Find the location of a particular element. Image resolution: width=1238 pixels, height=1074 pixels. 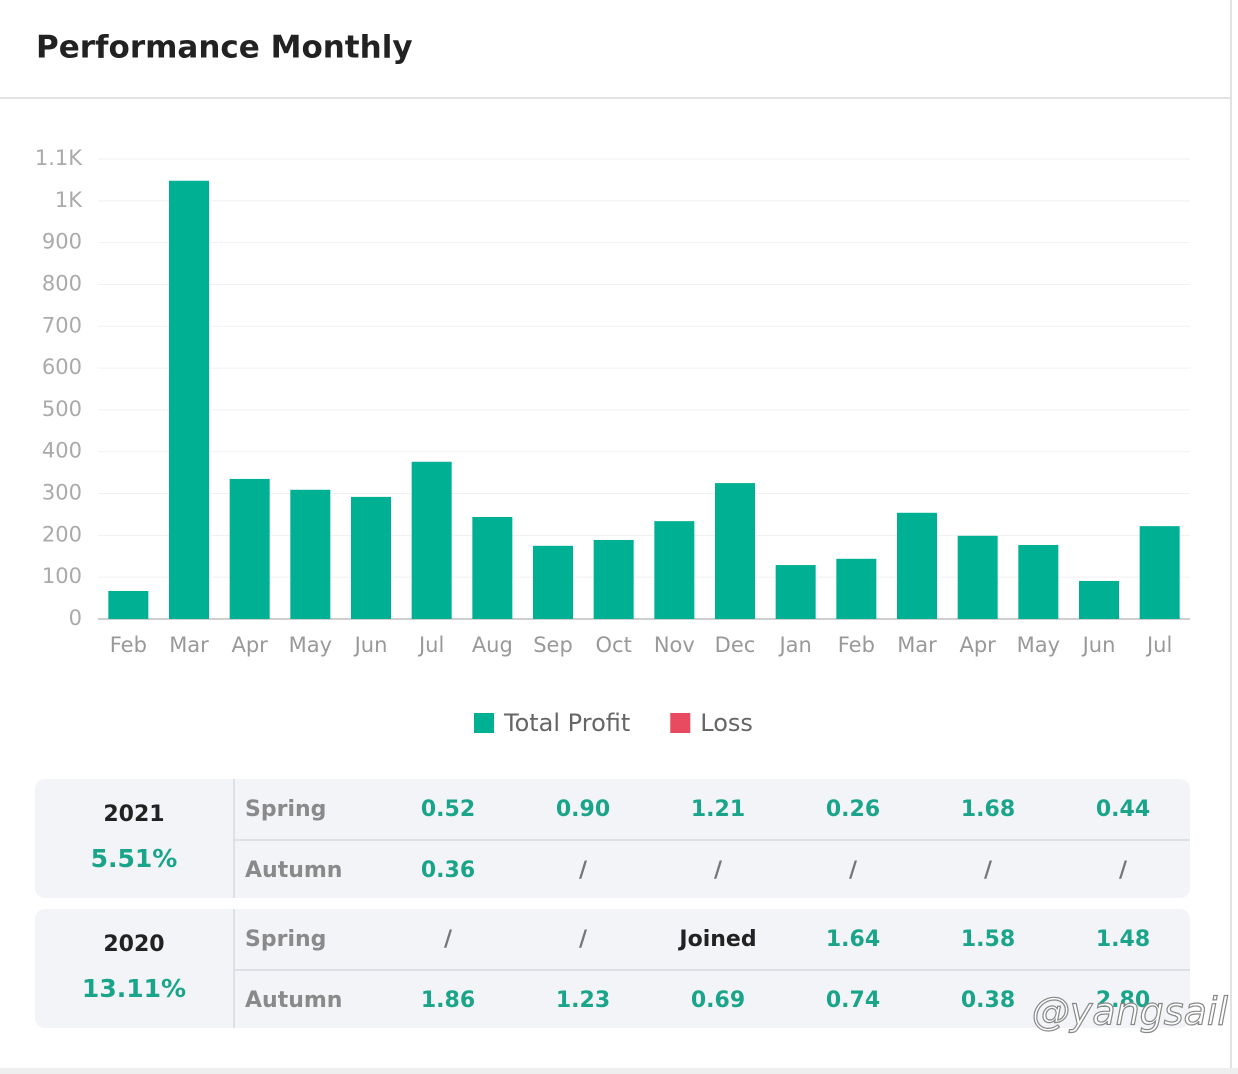

y-tick-label: 100 is located at coordinates (62, 576).